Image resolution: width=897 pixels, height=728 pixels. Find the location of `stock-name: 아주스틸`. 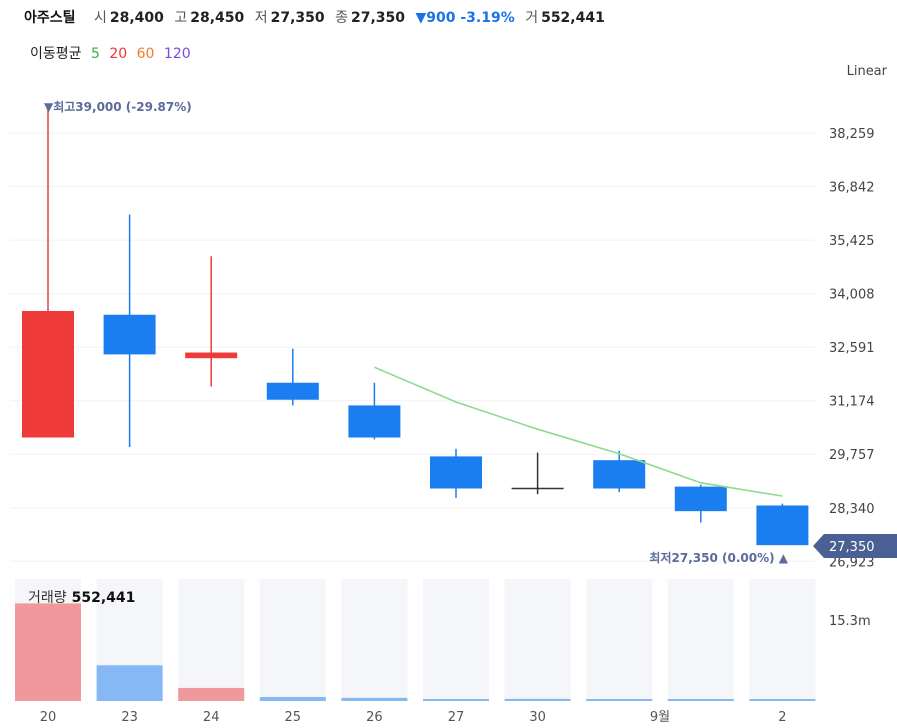

stock-name: 아주스틸 is located at coordinates (50, 18).